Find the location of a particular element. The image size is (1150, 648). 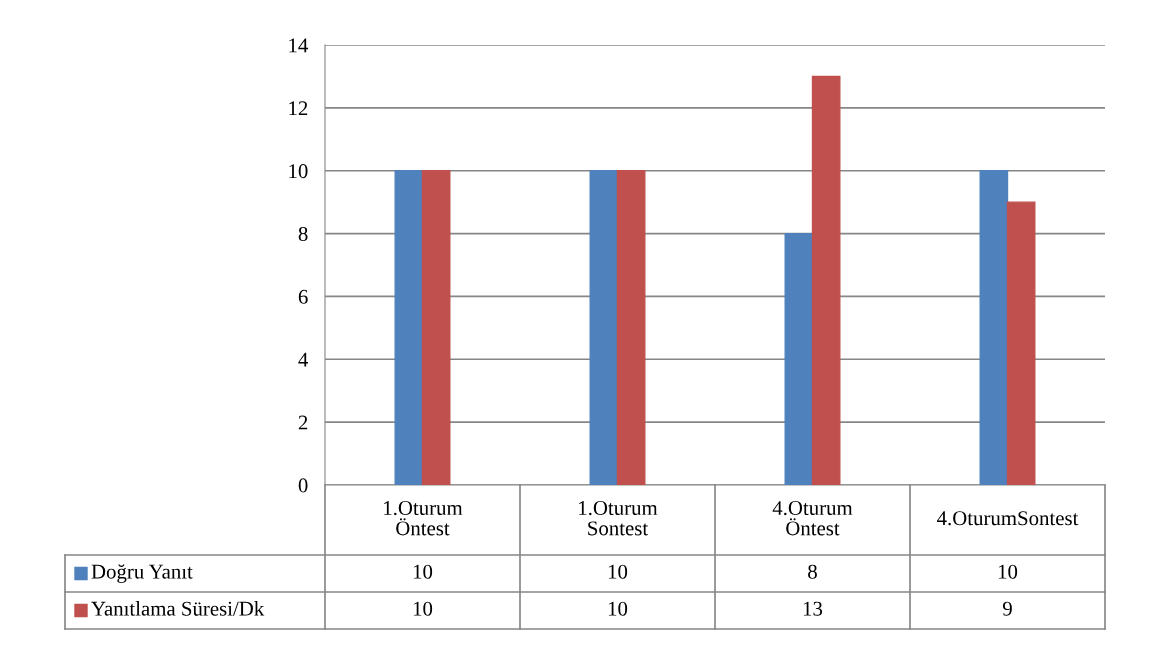

y-tick-label: 14 is located at coordinates (299, 45).